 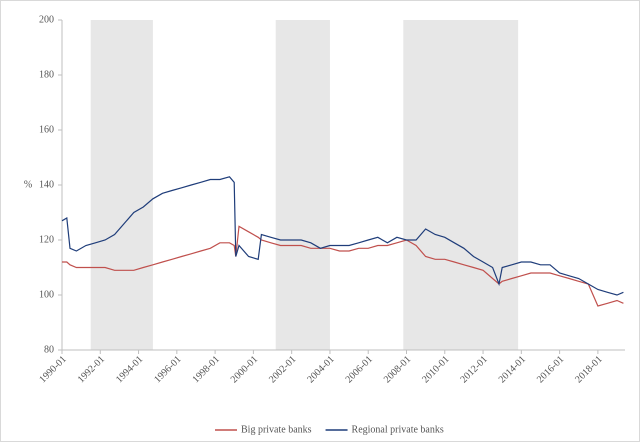 I want to click on y-tick-label: 200, so click(x=46, y=19).